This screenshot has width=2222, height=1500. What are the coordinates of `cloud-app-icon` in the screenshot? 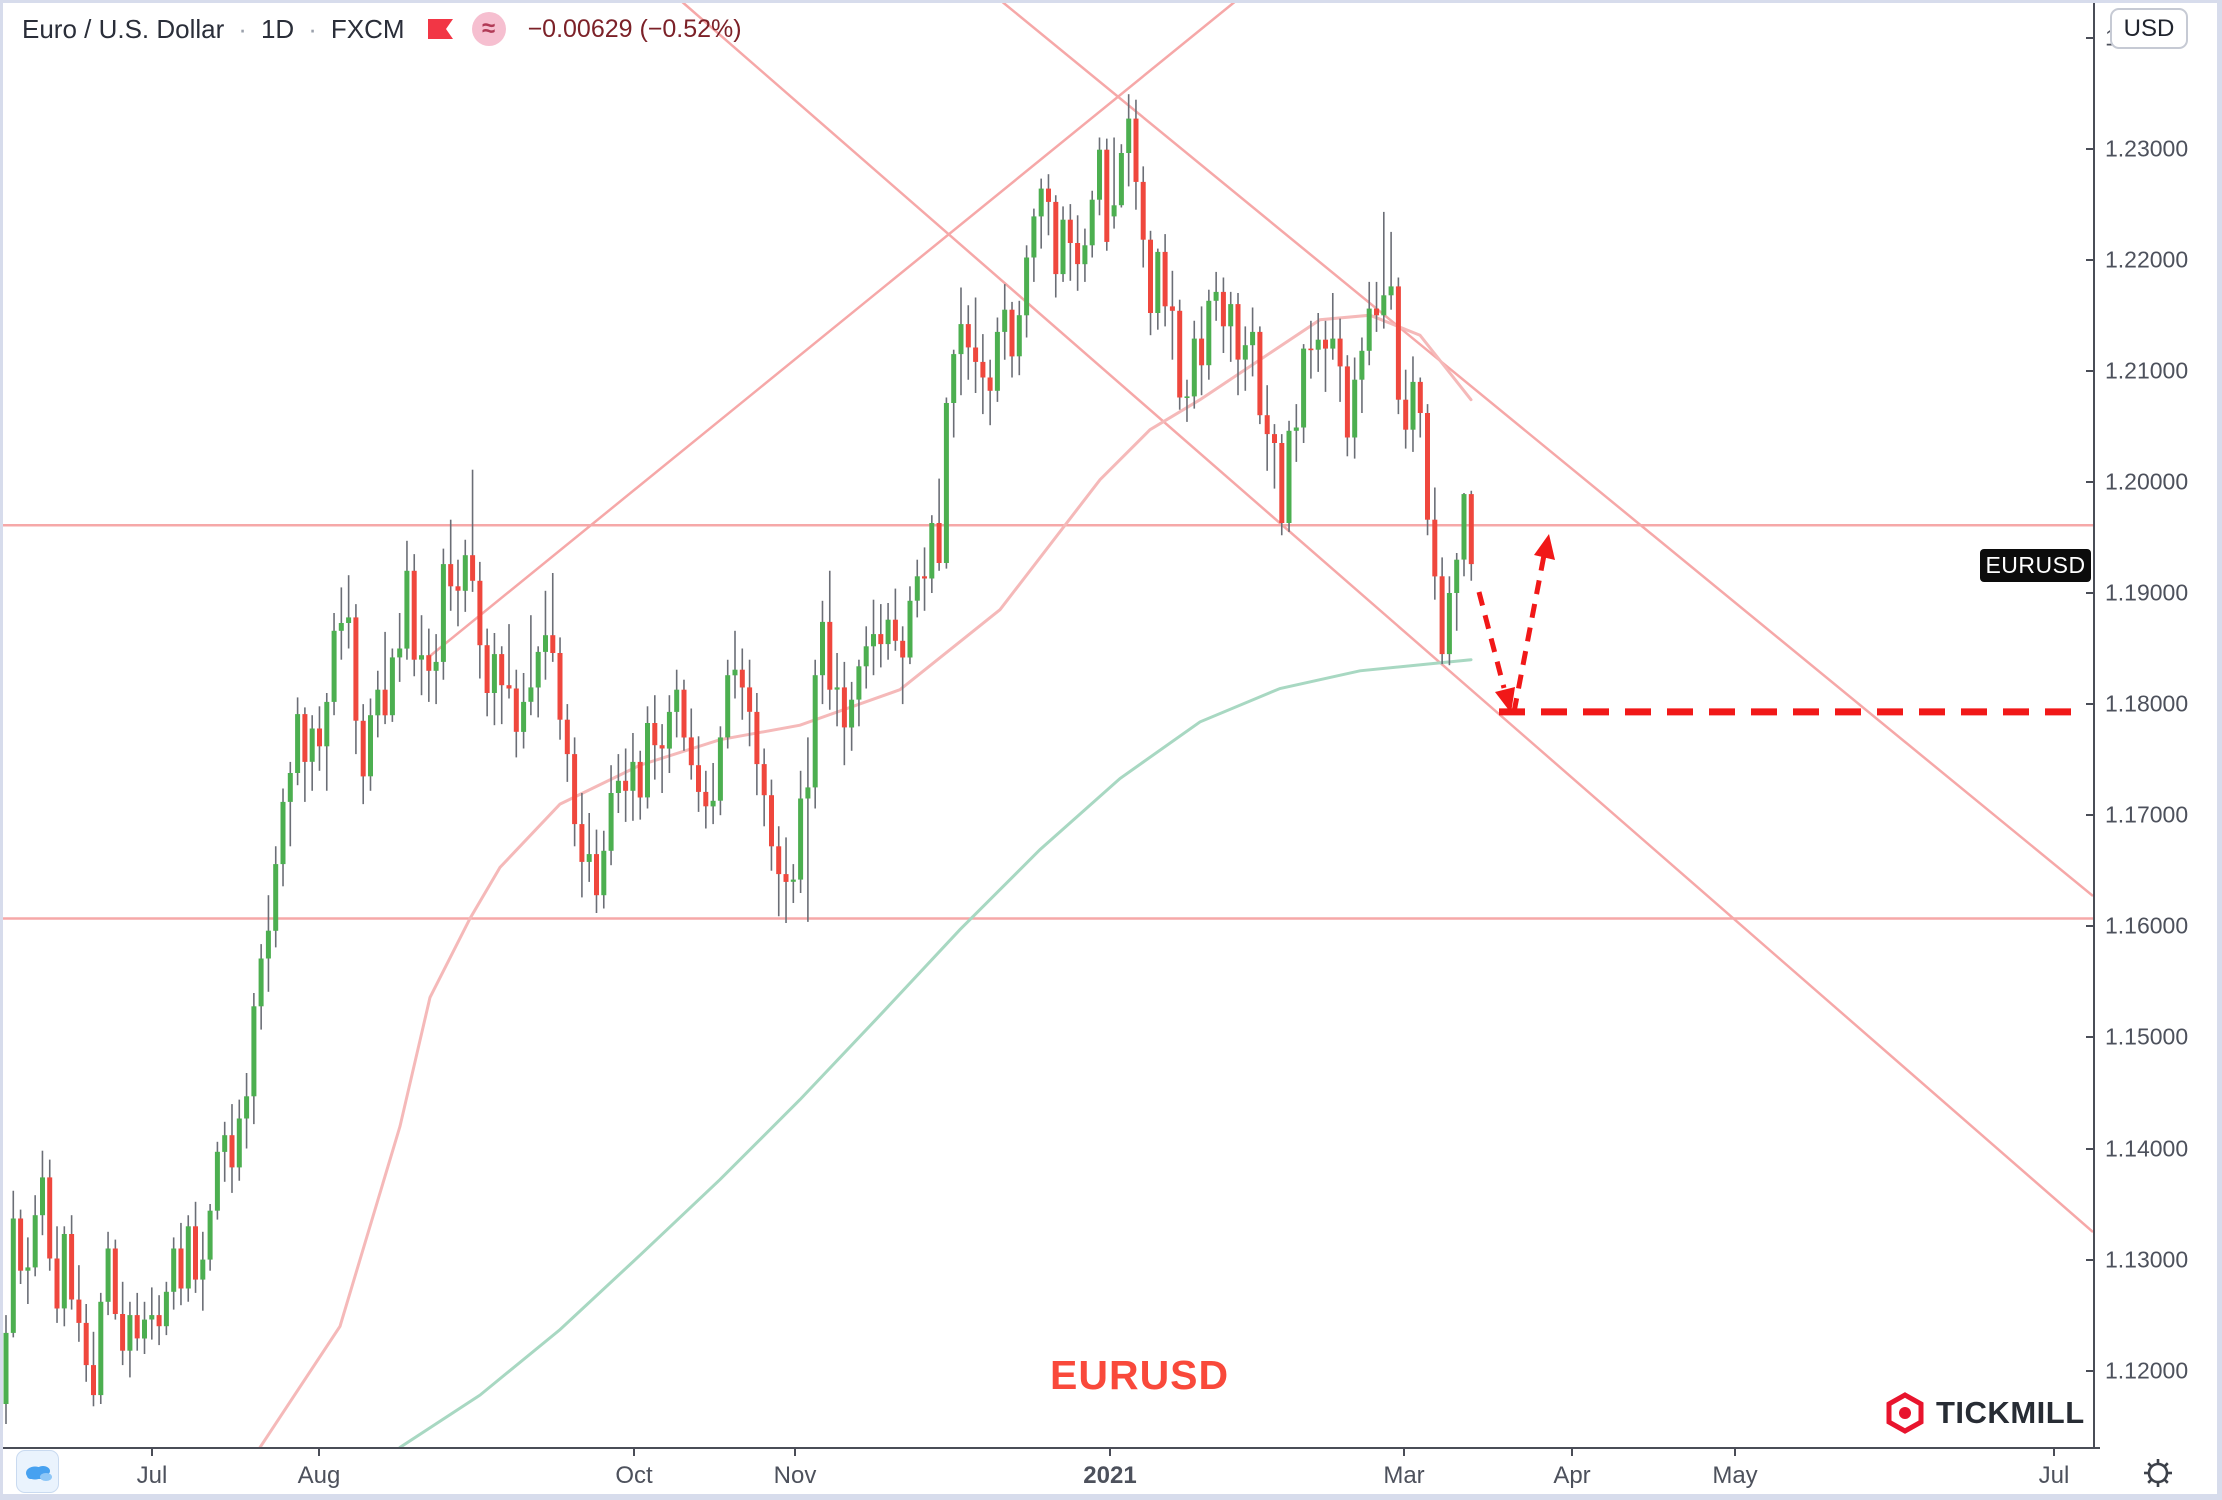 It's located at (37, 1471).